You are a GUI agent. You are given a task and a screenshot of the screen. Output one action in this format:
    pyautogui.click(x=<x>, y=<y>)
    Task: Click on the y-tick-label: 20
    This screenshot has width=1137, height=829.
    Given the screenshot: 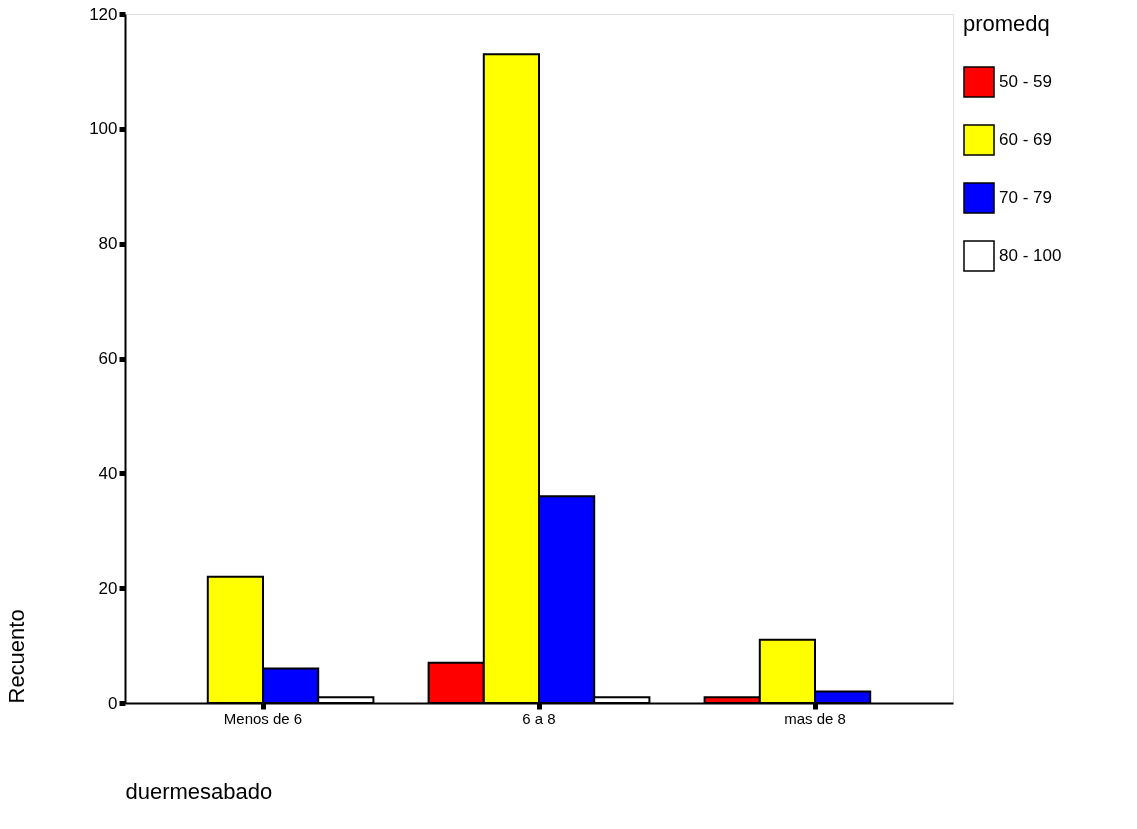 What is the action you would take?
    pyautogui.click(x=108, y=588)
    